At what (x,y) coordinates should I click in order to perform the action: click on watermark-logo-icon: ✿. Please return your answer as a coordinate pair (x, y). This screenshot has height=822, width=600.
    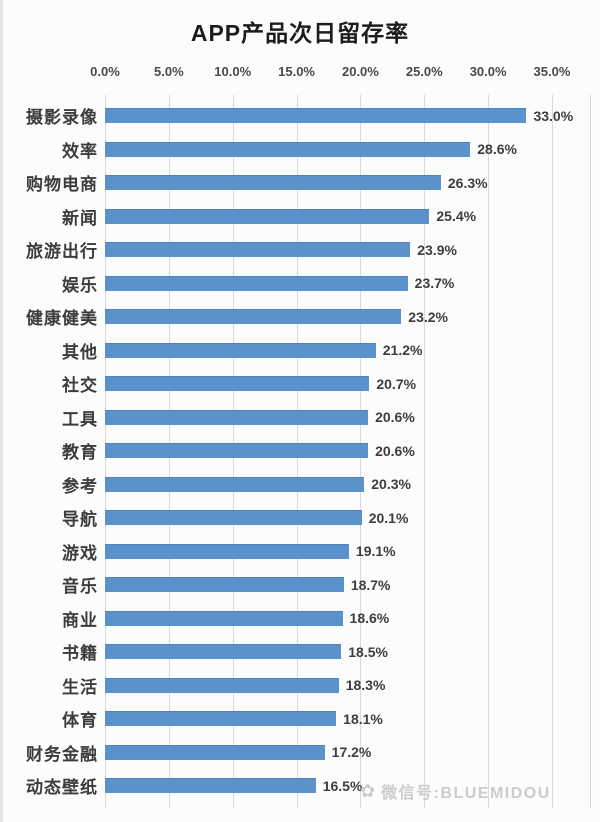
    Looking at the image, I should click on (368, 790).